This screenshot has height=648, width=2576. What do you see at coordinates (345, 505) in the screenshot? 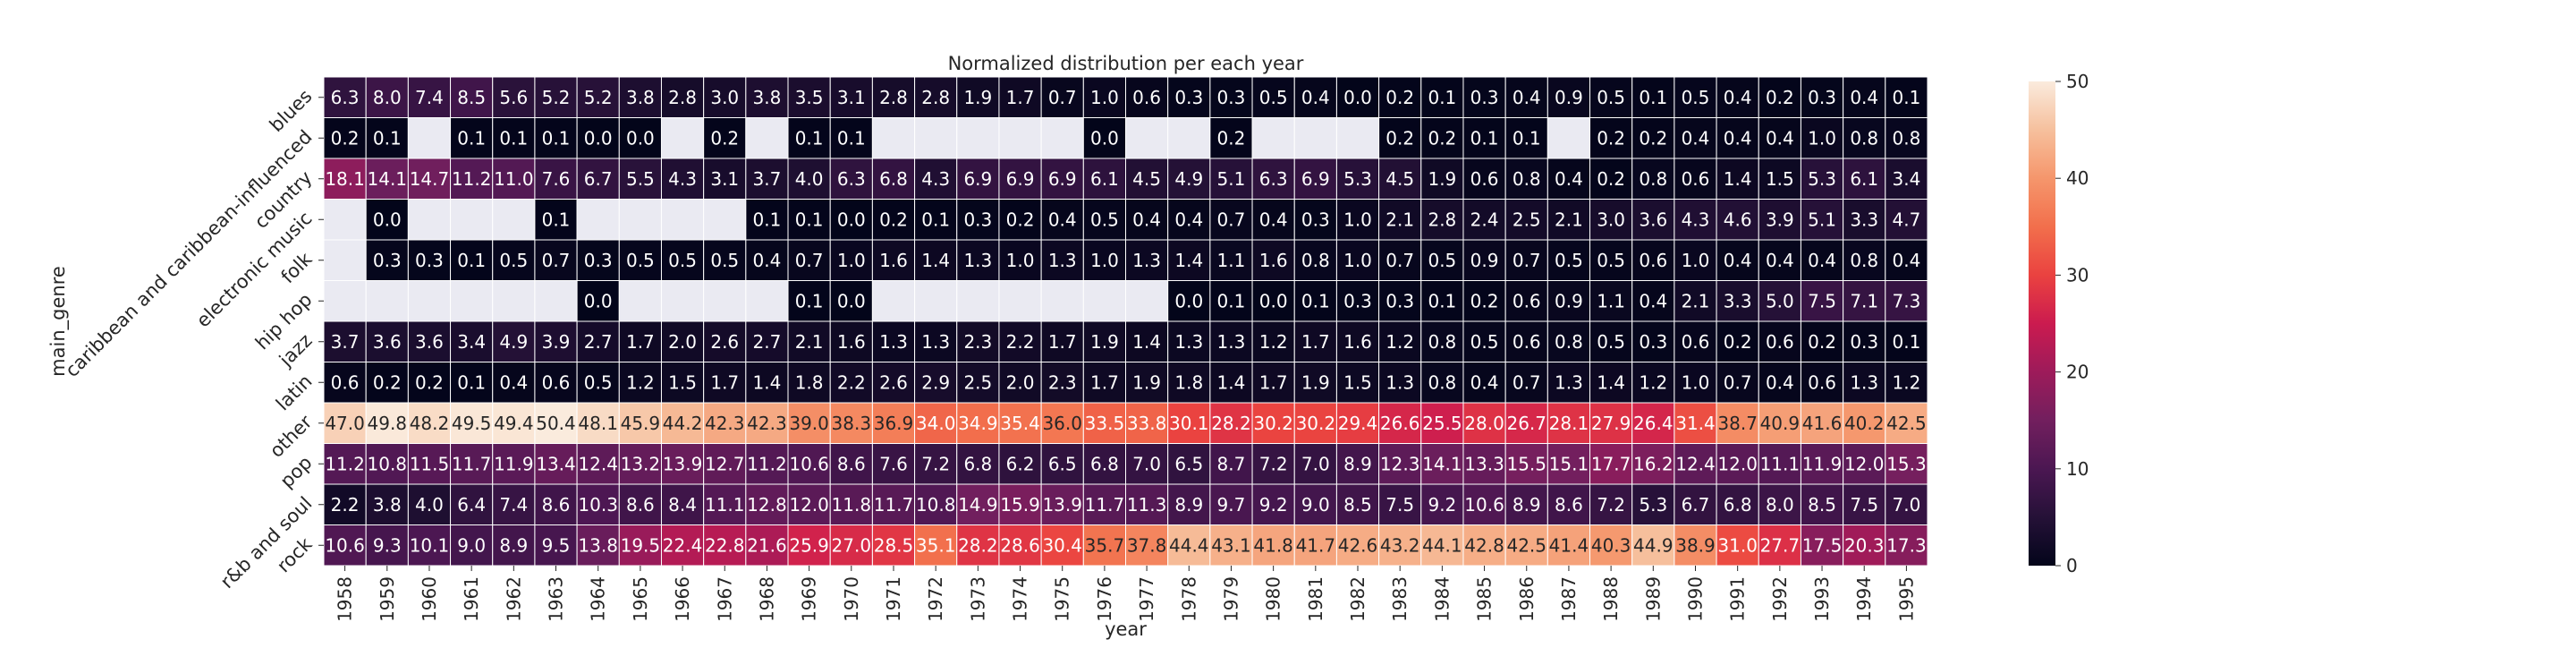
I see `cell-value-label: 2.2` at bounding box center [345, 505].